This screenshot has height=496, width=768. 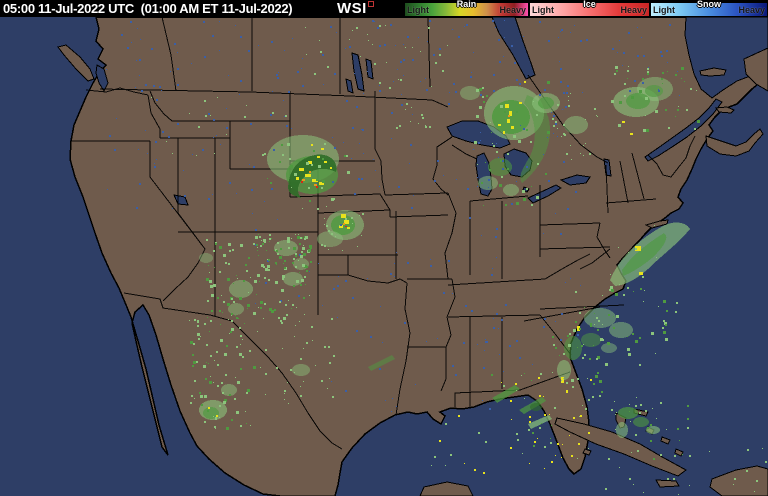 What do you see at coordinates (303, 166) in the screenshot?
I see `radar-storm-dakotas` at bounding box center [303, 166].